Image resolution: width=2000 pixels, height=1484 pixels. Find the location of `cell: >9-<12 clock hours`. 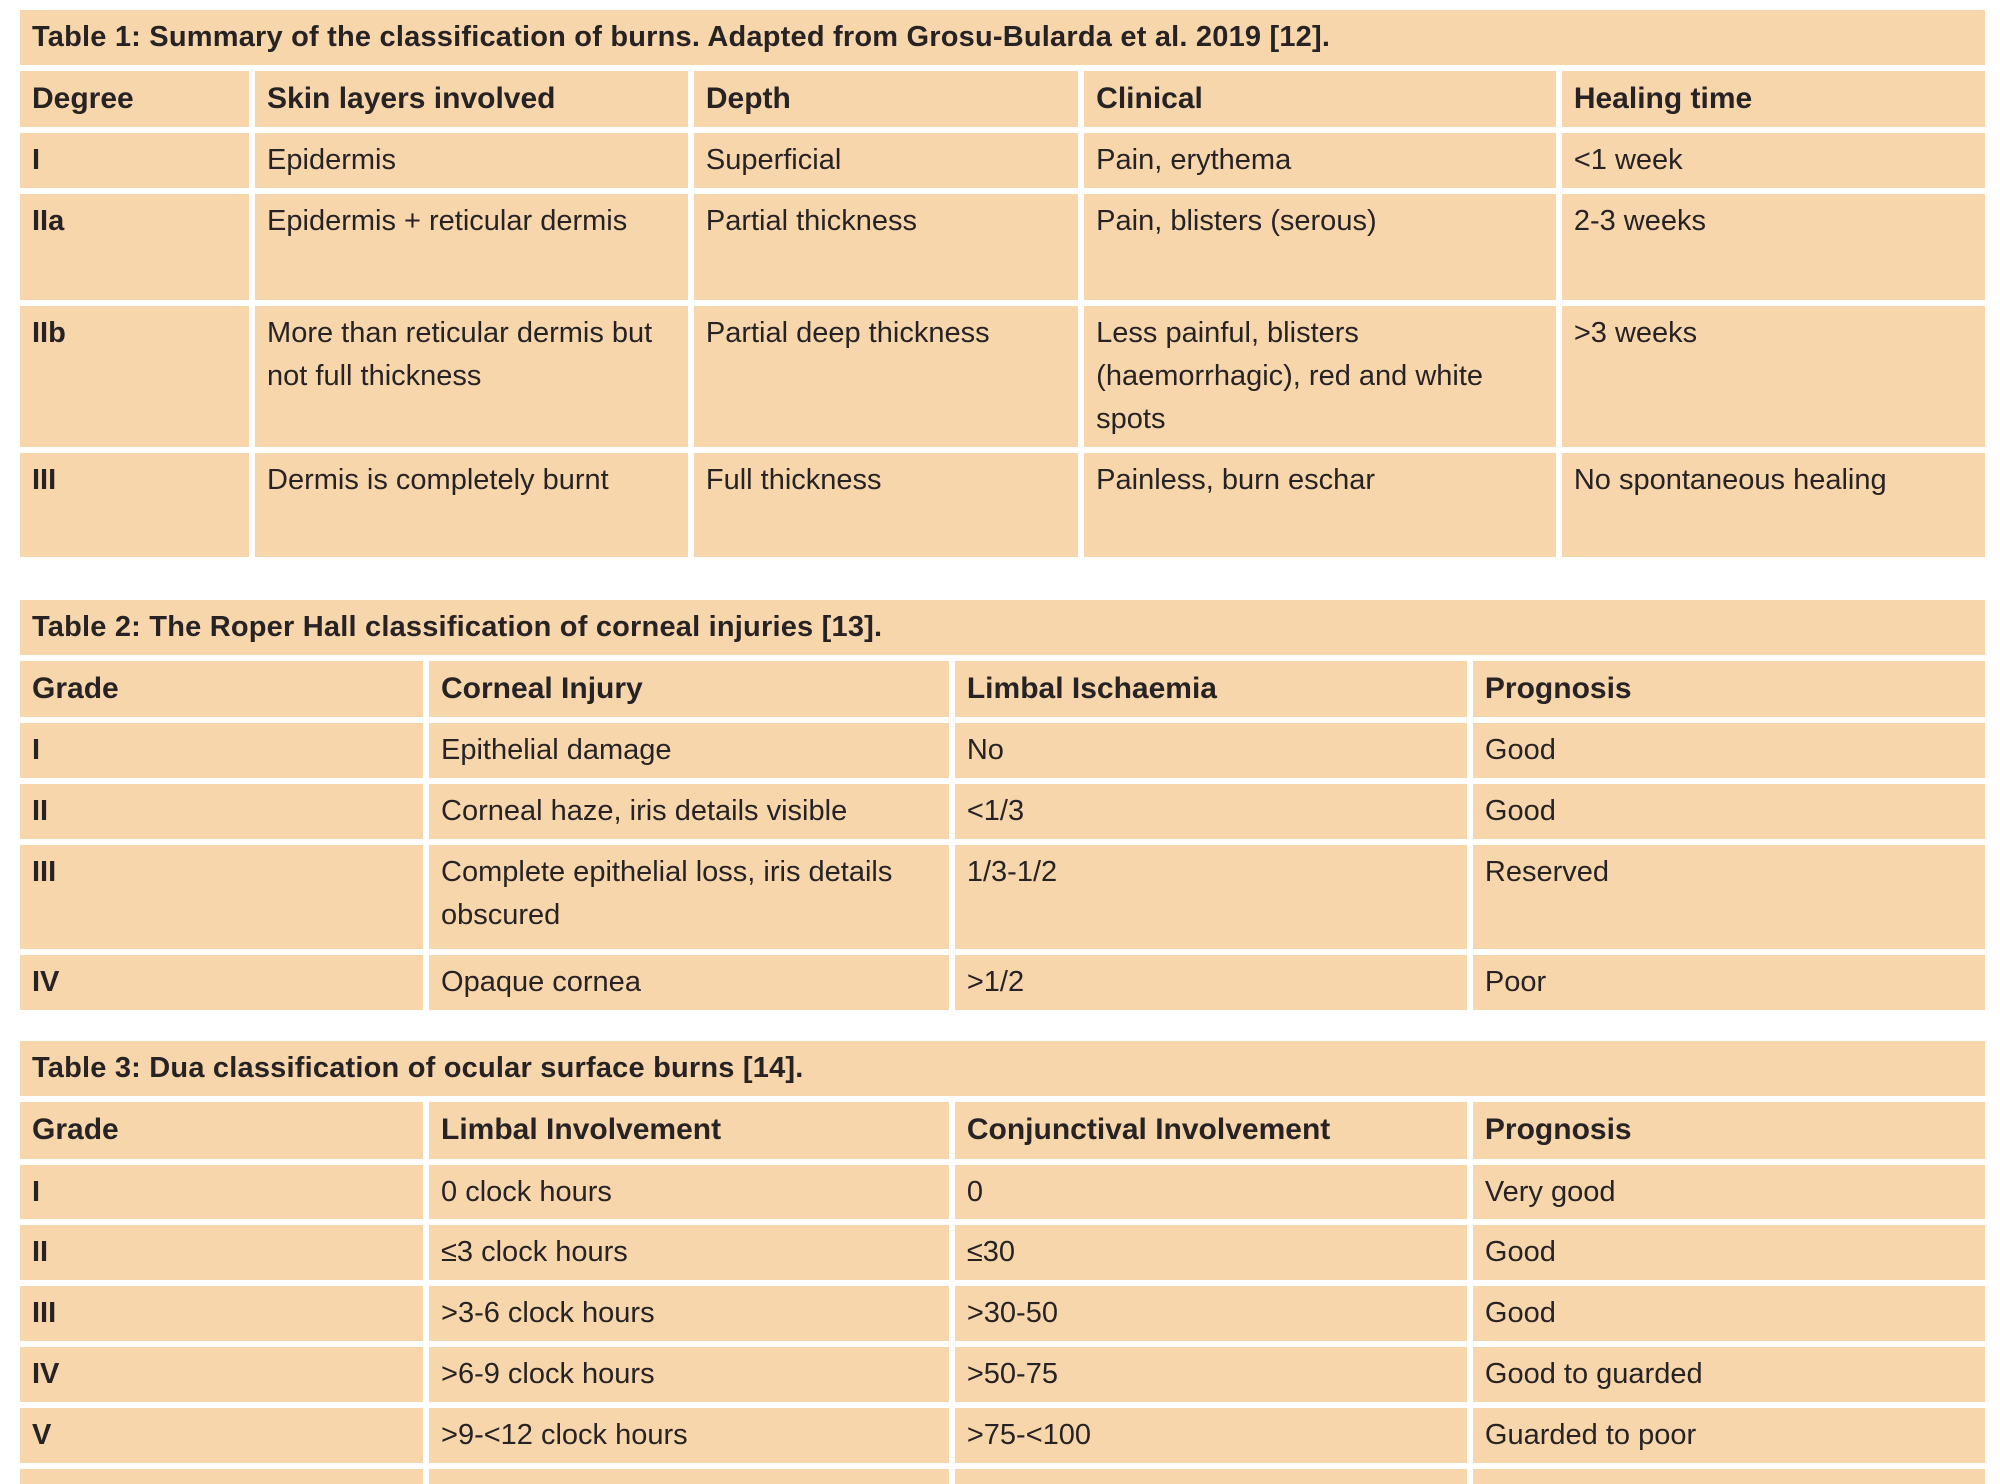

cell: >9-<12 clock hours is located at coordinates (689, 1436).